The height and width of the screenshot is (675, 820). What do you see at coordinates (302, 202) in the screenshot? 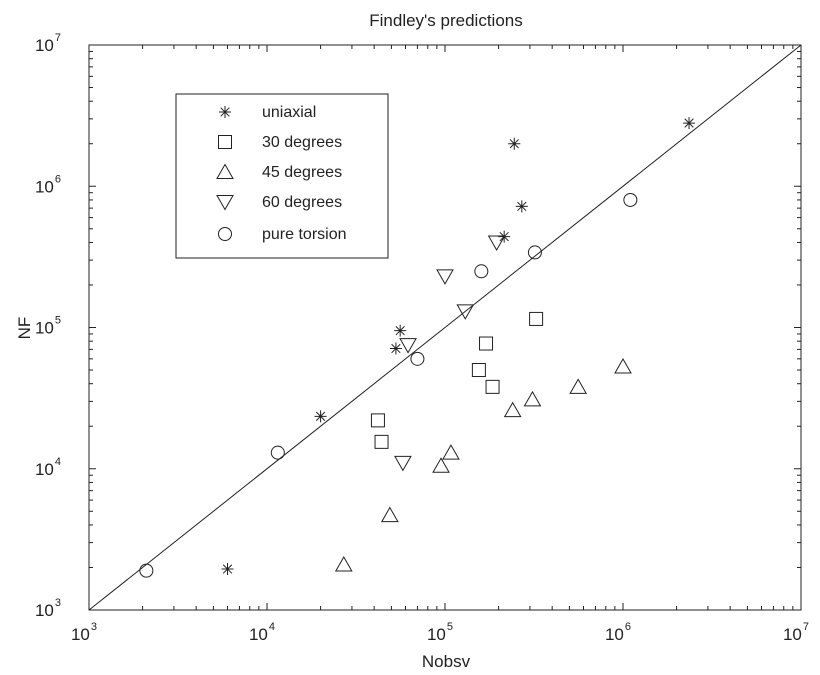
I see `legend-label-60-degrees: 60 degrees` at bounding box center [302, 202].